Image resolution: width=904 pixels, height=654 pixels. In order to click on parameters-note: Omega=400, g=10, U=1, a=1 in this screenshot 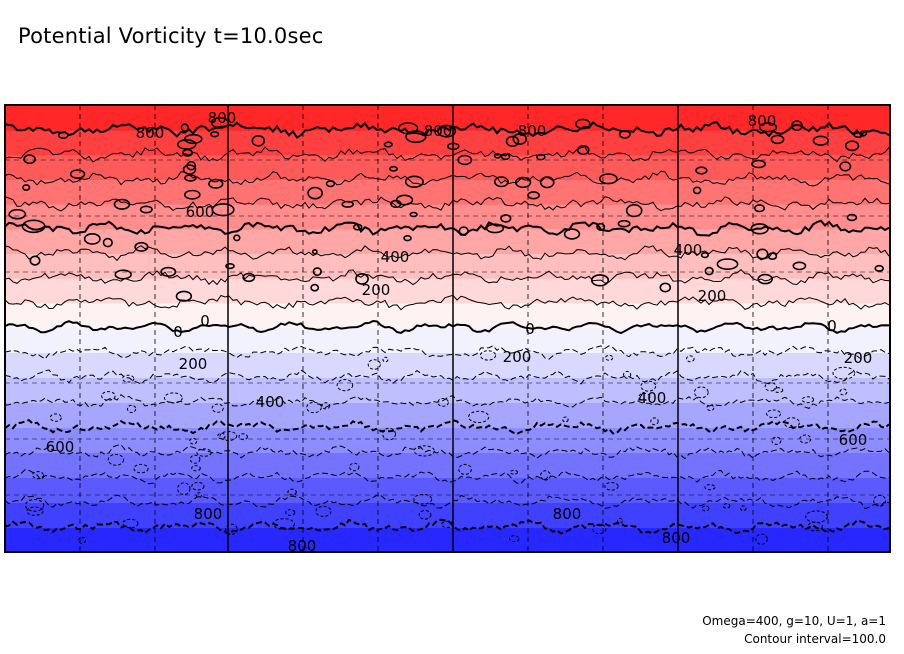, I will do `click(794, 621)`.